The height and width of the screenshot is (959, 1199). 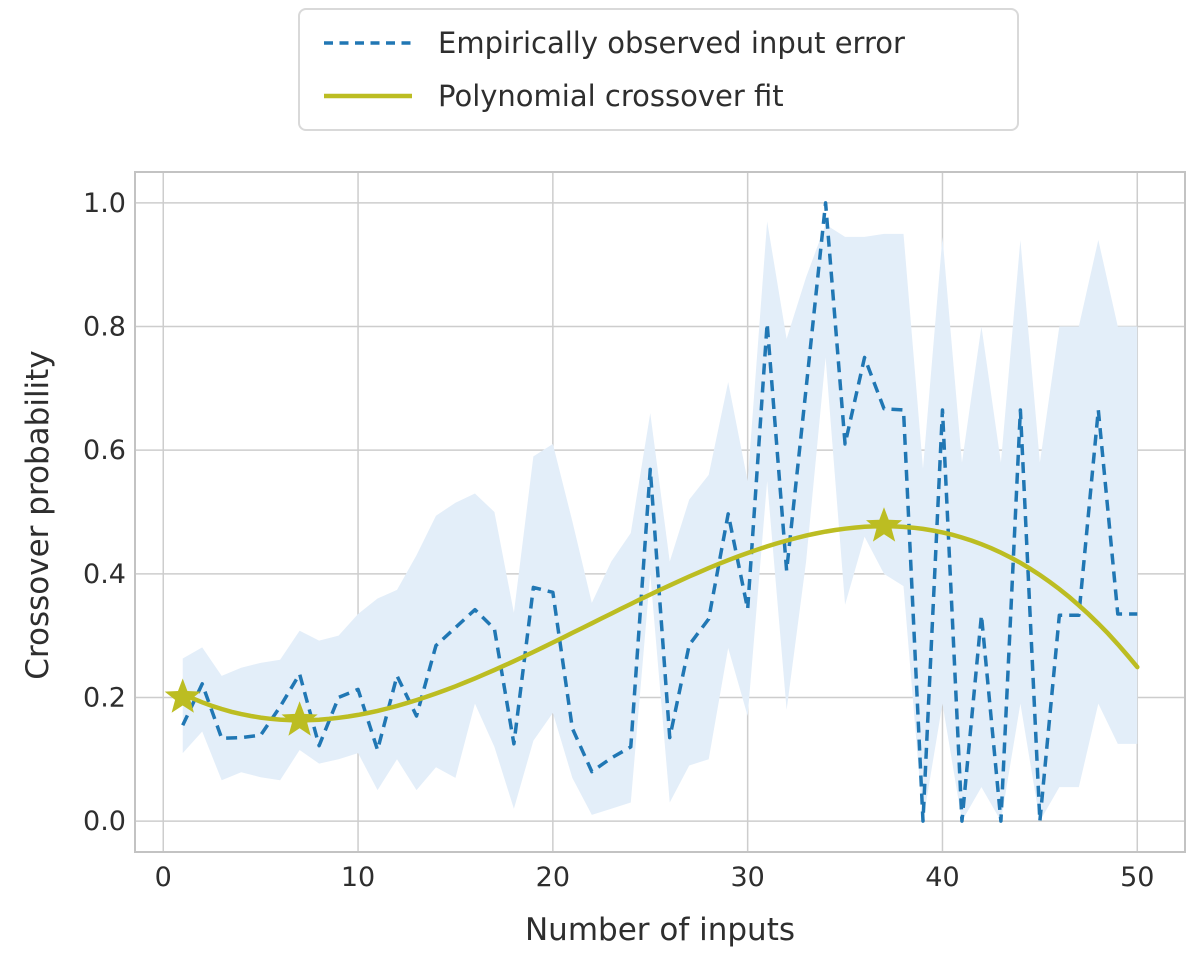 I want to click on x-tick-label: 50, so click(x=1137, y=877).